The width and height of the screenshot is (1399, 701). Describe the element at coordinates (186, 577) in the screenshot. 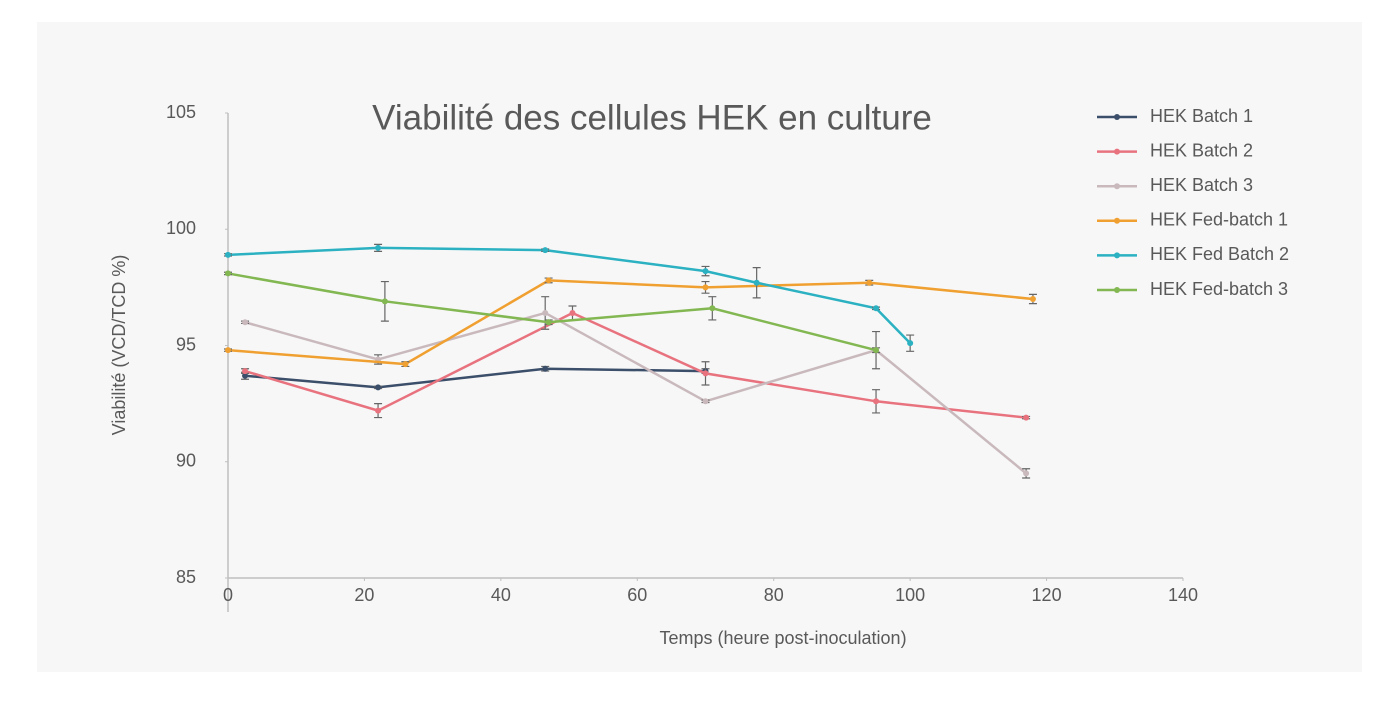

I see `y-tick-label: 85` at that location.